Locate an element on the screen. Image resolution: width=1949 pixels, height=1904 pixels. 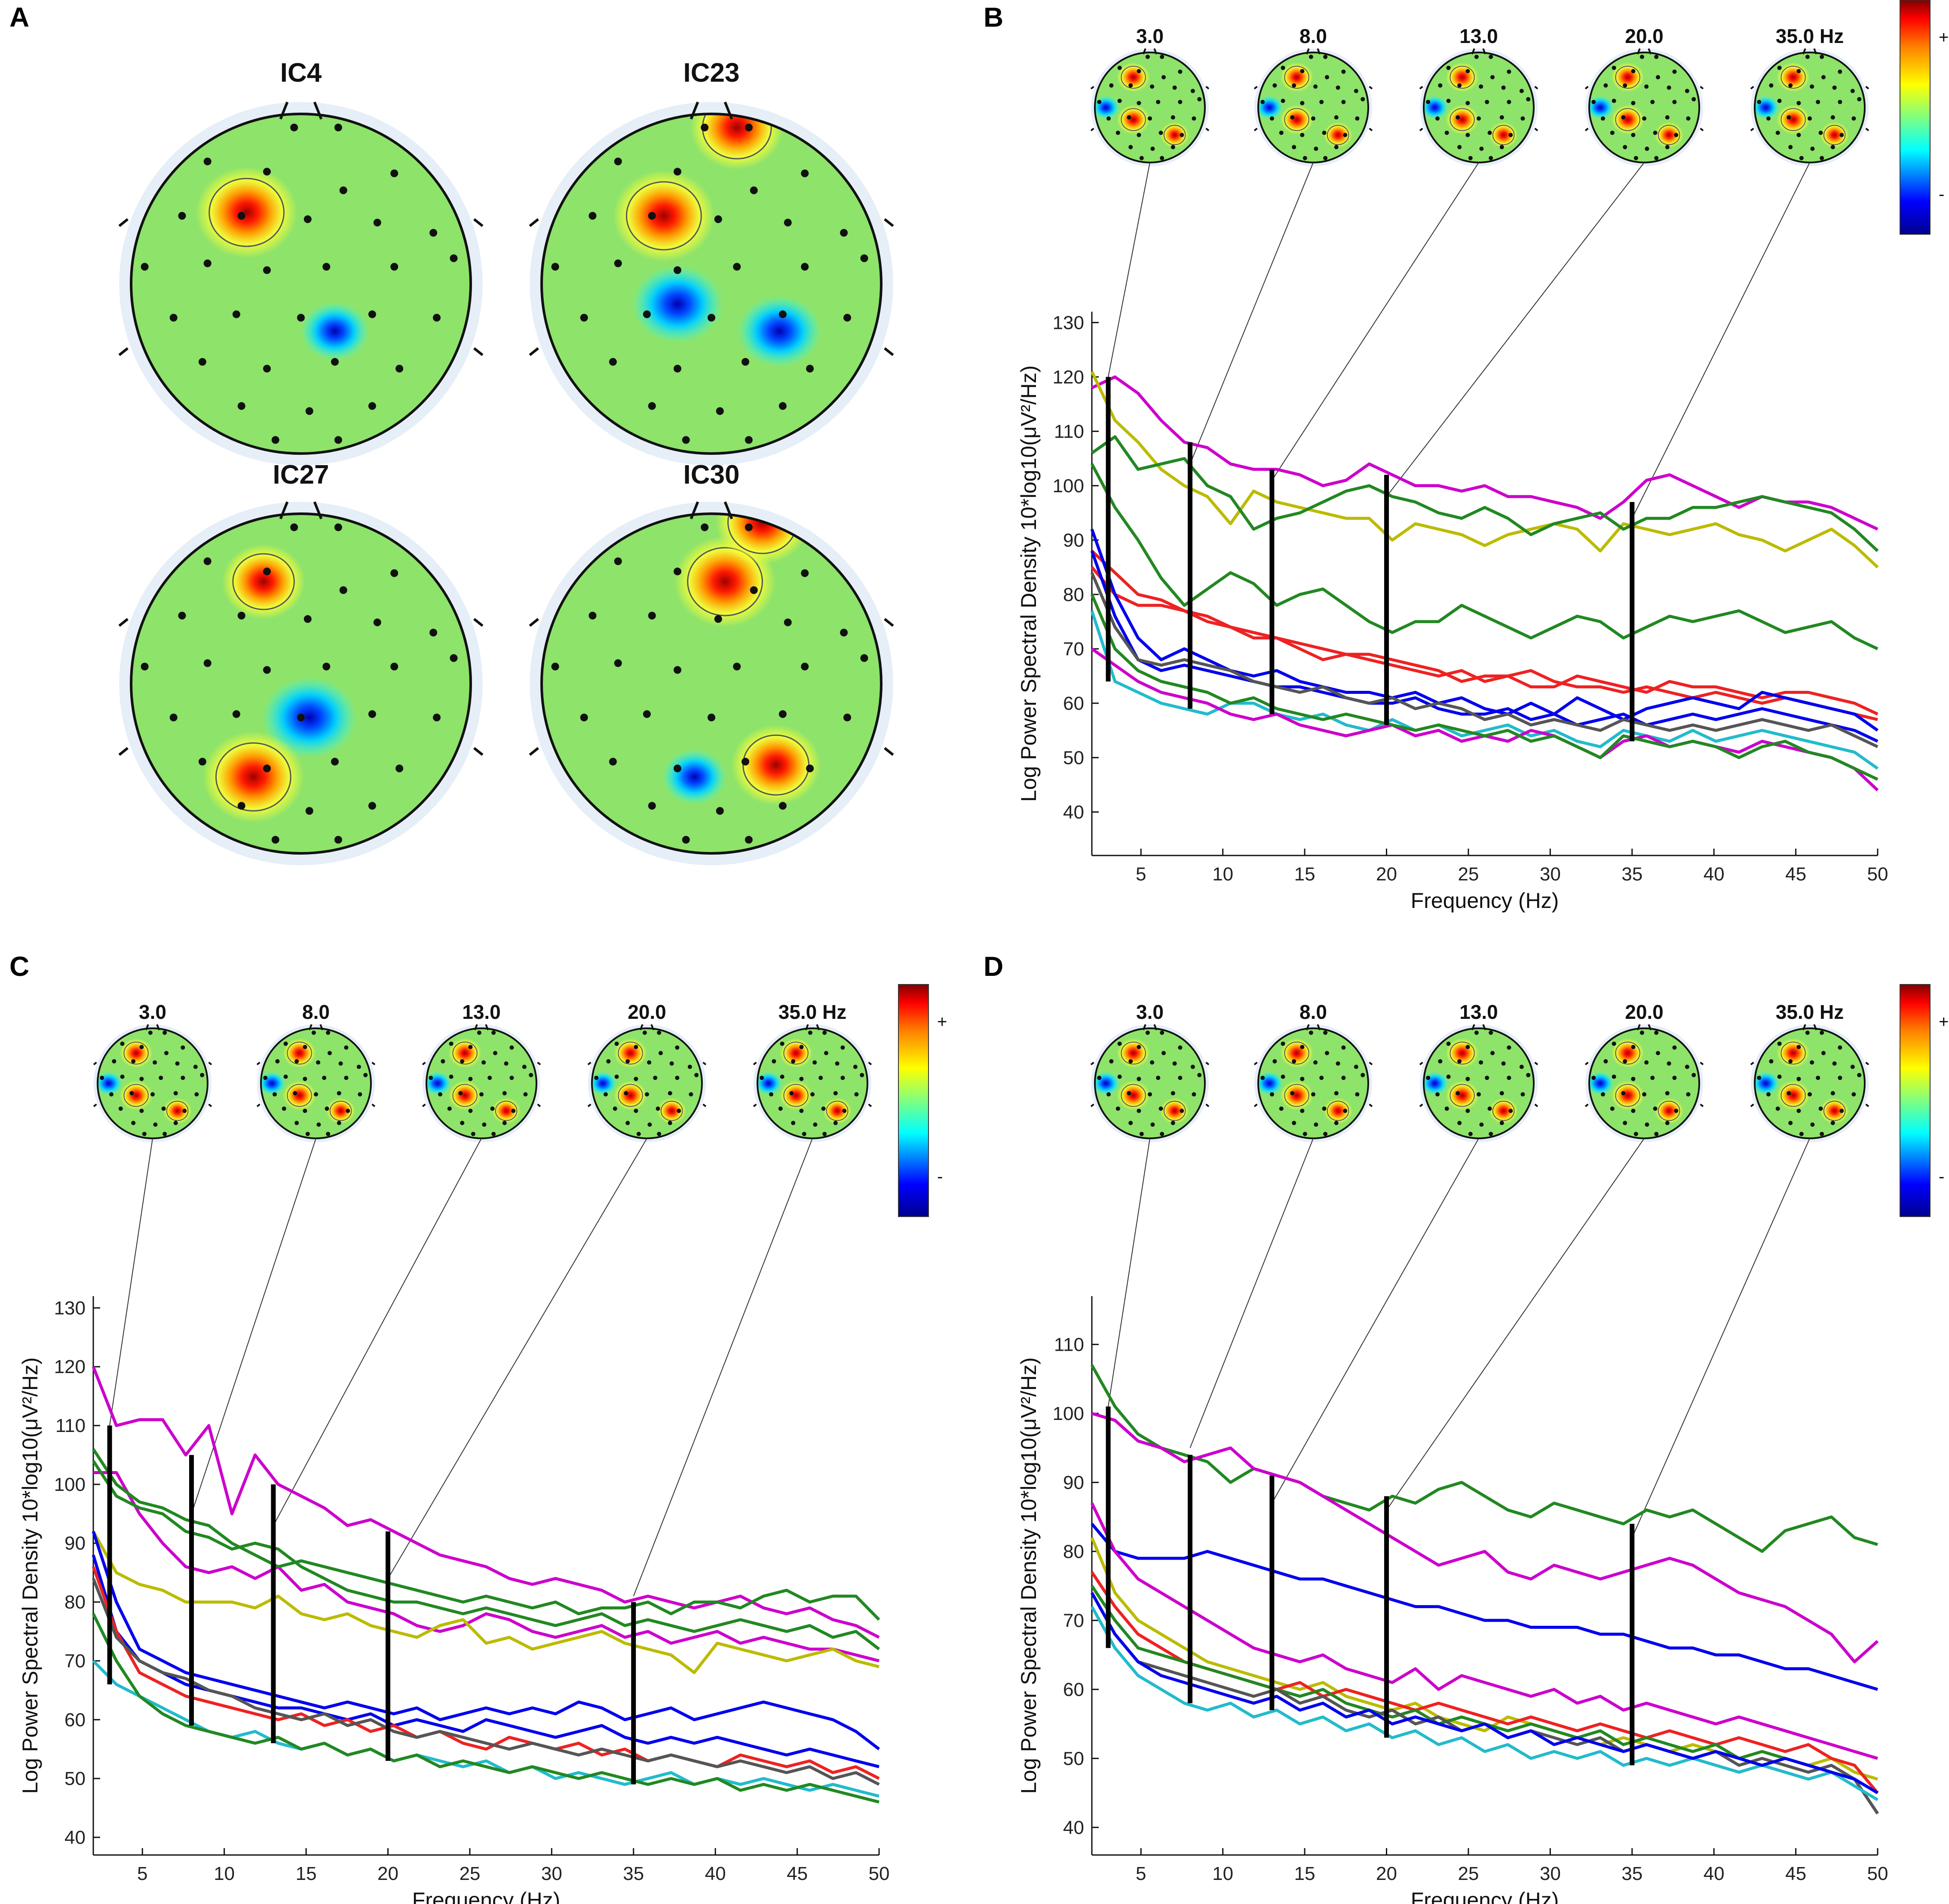
freq-label-c-2: 13.0 is located at coordinates (482, 1012).